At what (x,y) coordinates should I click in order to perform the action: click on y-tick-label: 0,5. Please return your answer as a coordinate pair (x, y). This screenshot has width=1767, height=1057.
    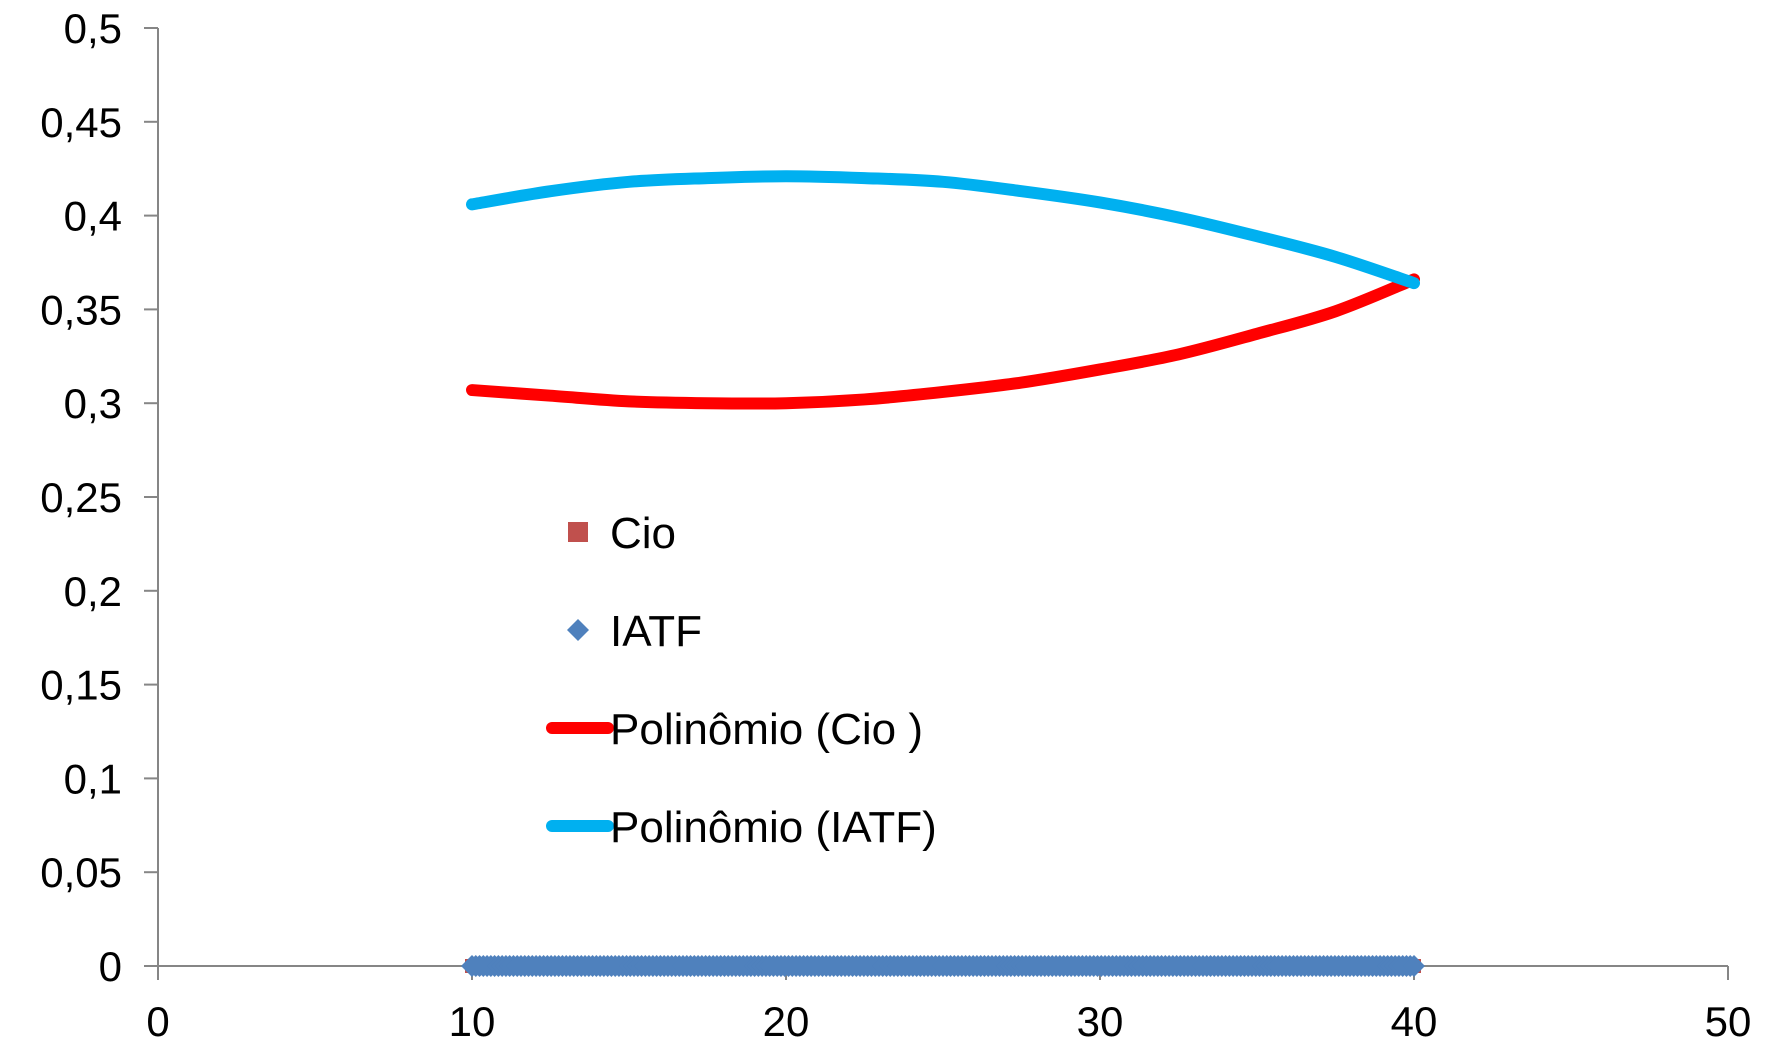
    Looking at the image, I should click on (93, 28).